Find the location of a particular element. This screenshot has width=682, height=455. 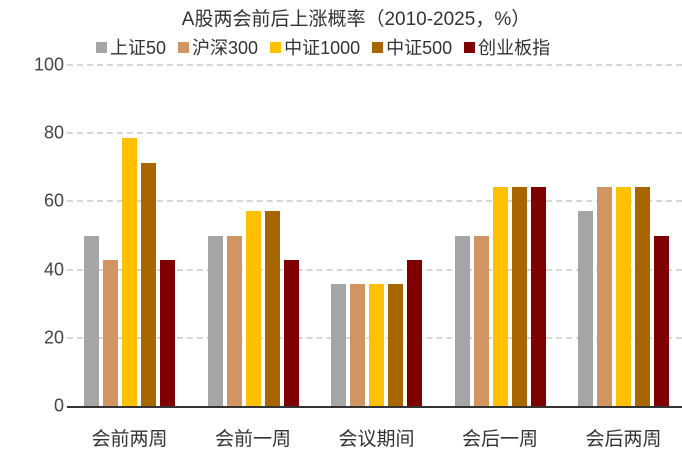

x-axis-line is located at coordinates (374, 407).